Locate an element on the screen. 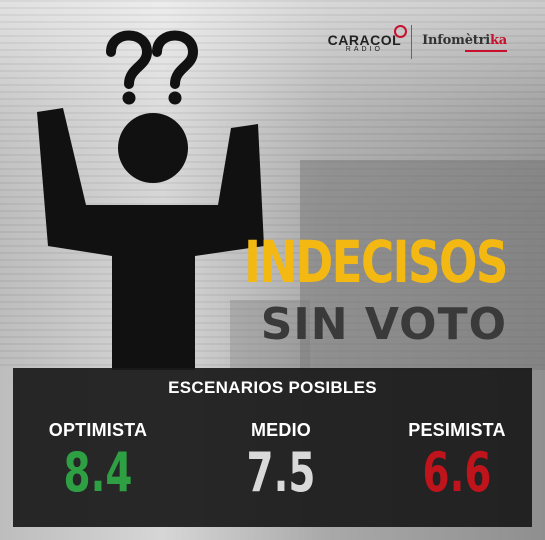 The image size is (545, 540). infometrika-logo: Infomètrika is located at coordinates (464, 42).